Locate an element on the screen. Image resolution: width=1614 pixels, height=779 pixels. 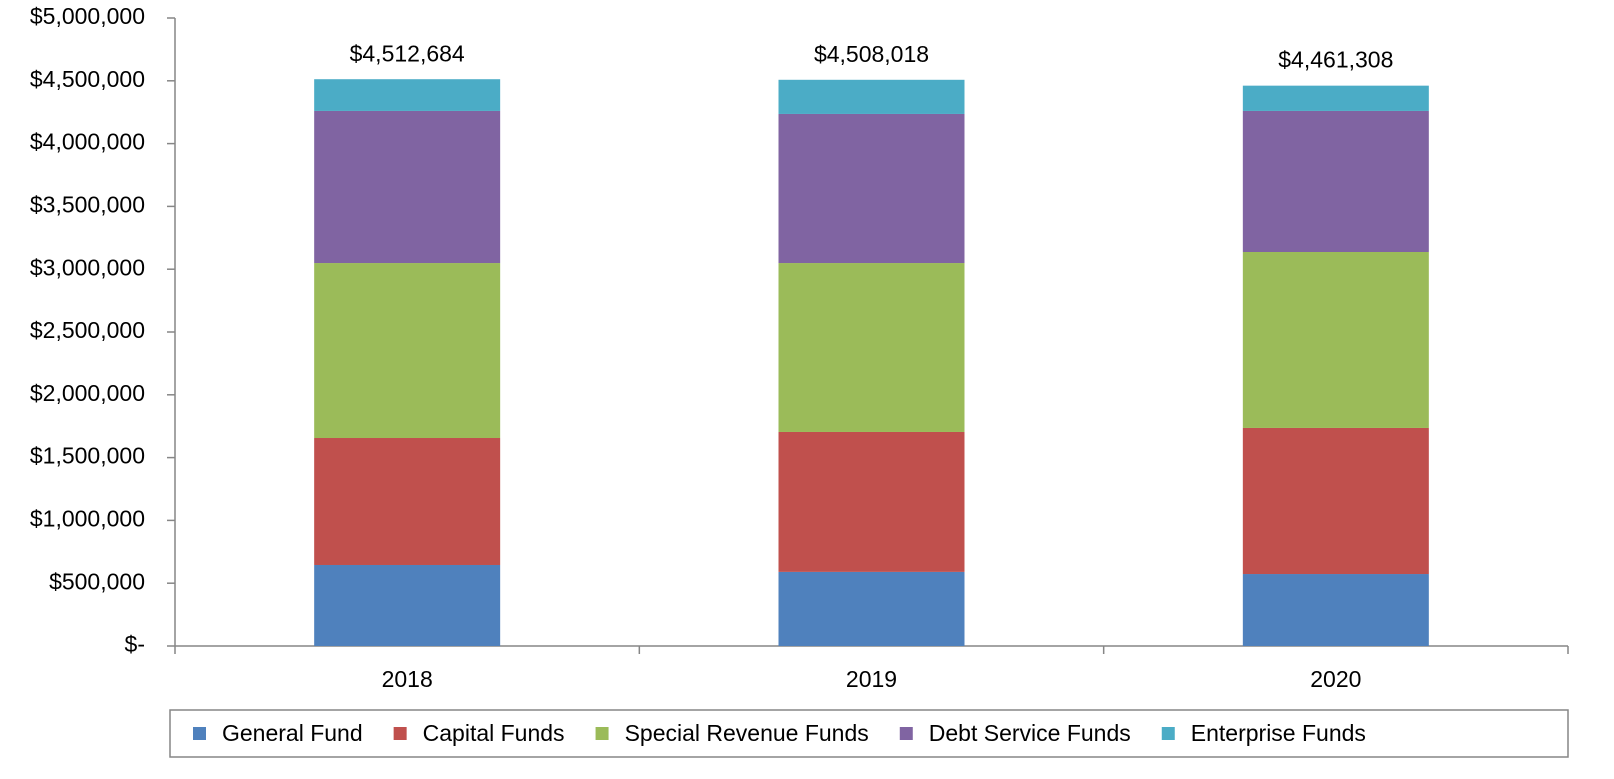
legend-box is located at coordinates (869, 733).